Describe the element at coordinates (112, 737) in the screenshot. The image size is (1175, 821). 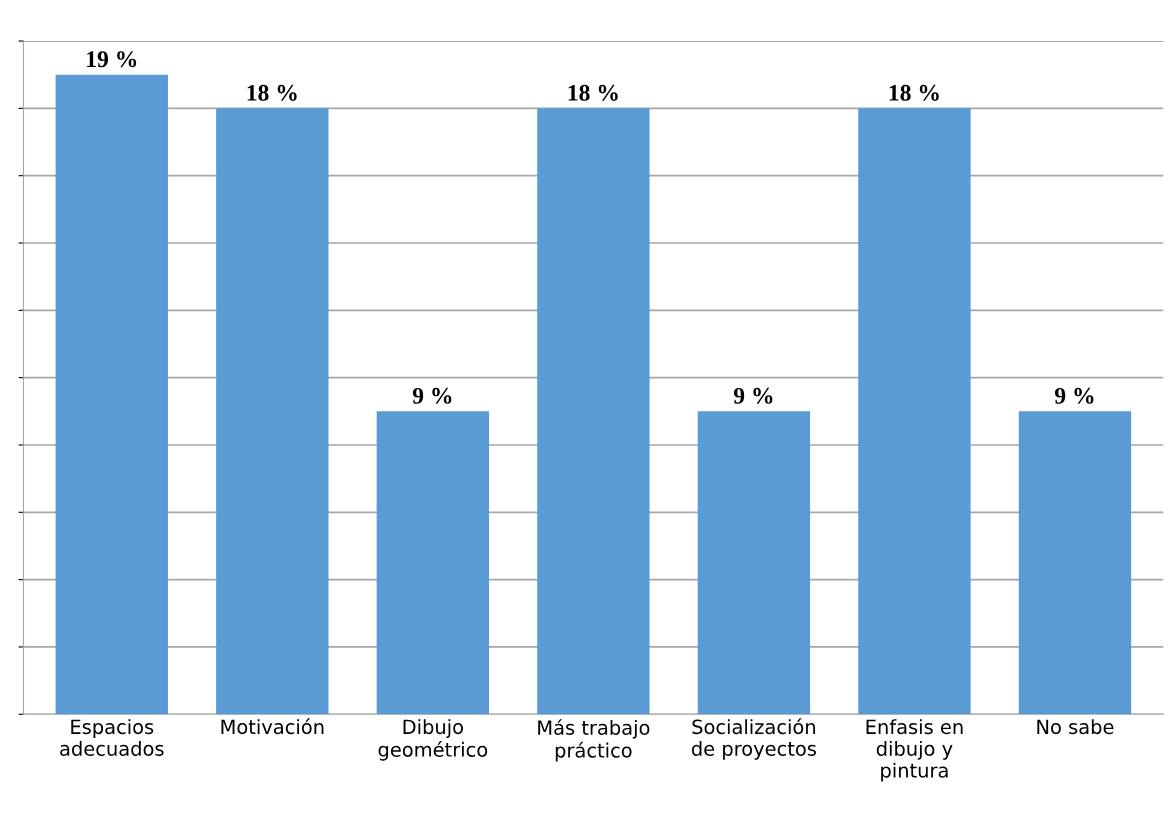
I see `x-tick-label: Espacios adecuados` at that location.